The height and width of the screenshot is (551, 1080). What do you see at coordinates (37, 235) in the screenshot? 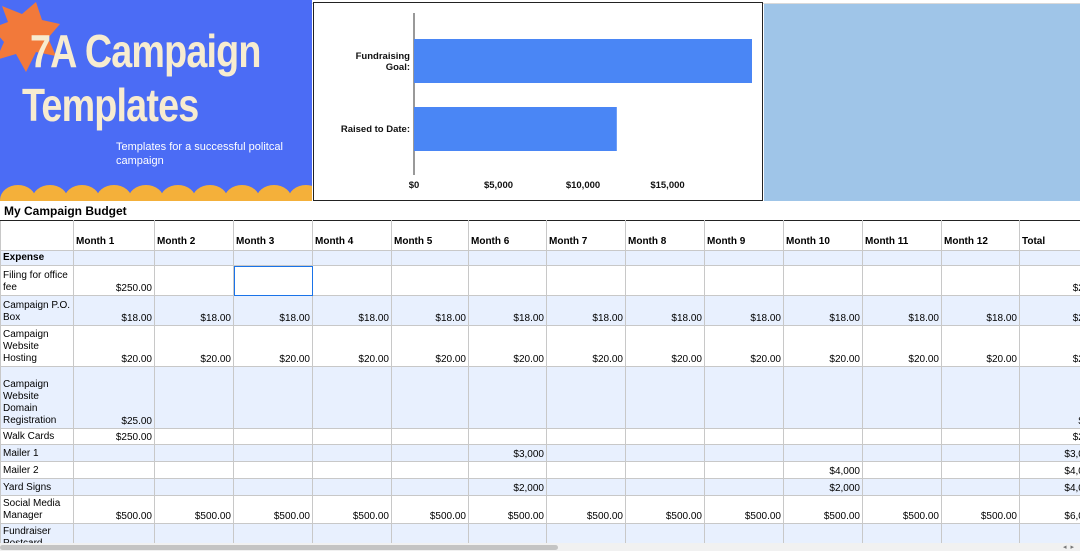
I see `header-cell-blank` at bounding box center [37, 235].